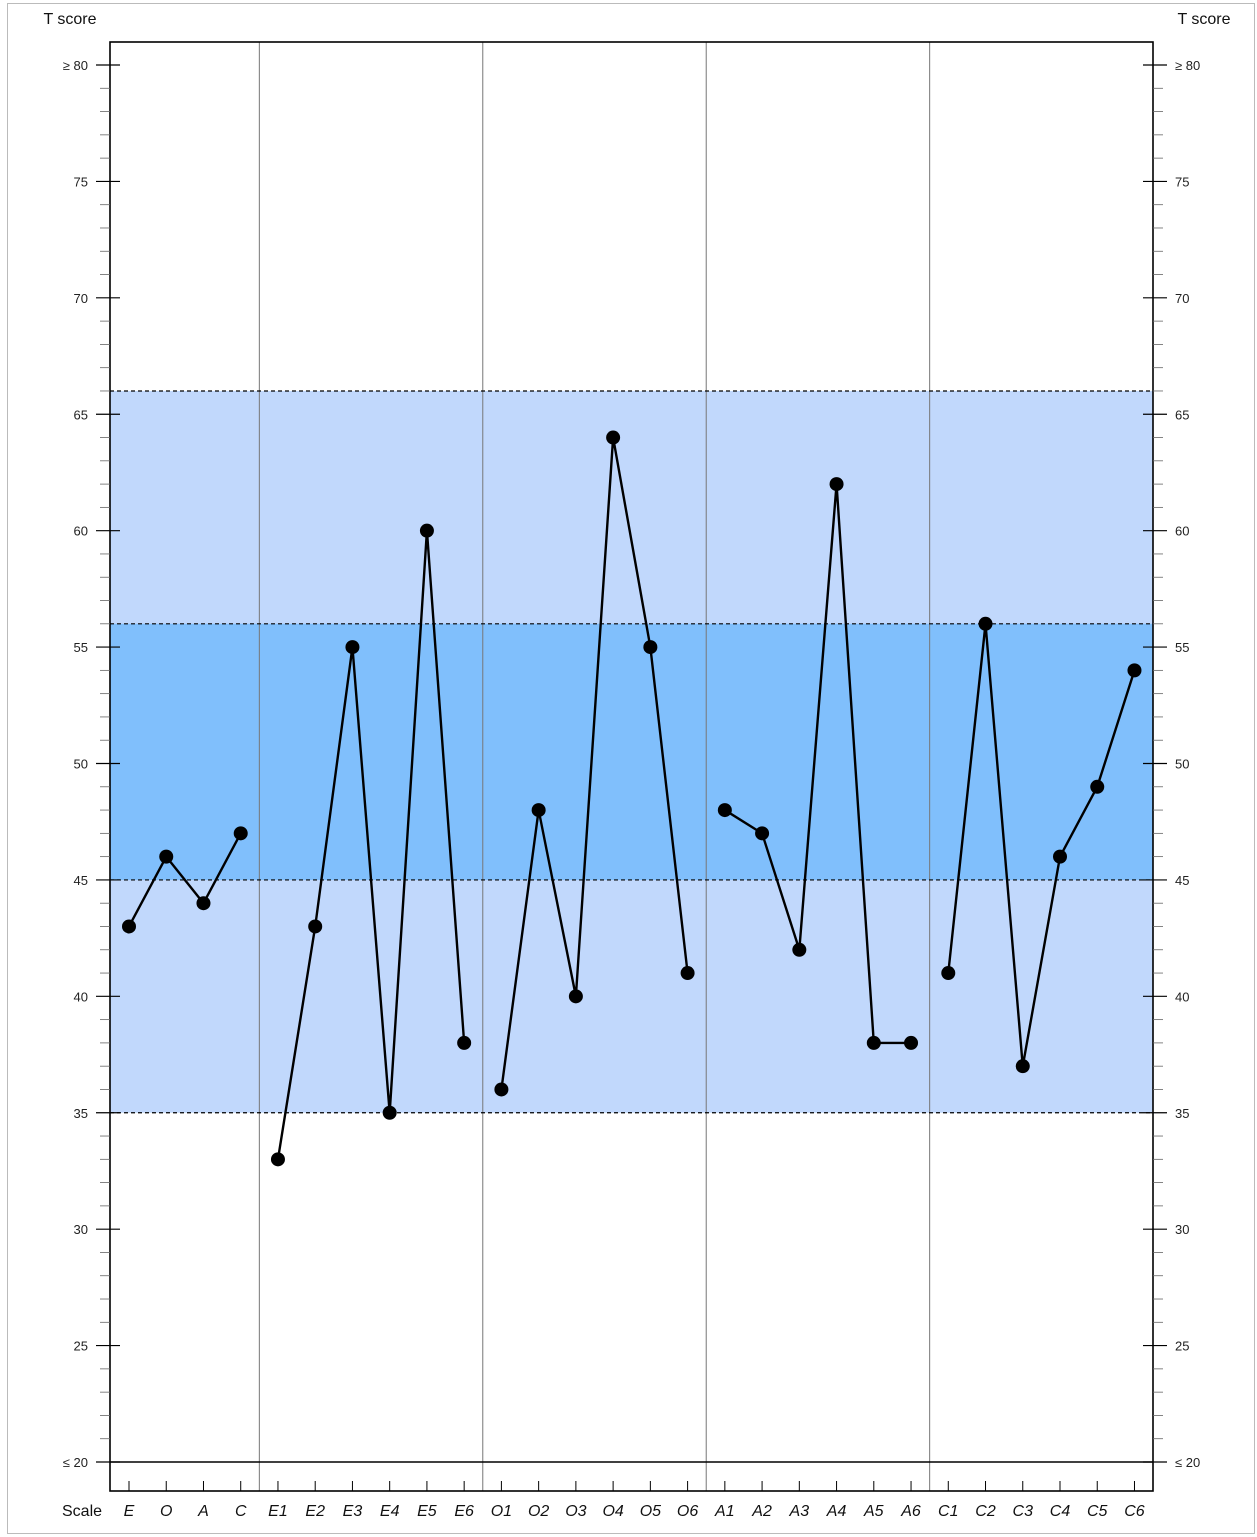 This screenshot has width=1257, height=1537. What do you see at coordinates (1182, 996) in the screenshot?
I see `y-tick-label-right: 40` at bounding box center [1182, 996].